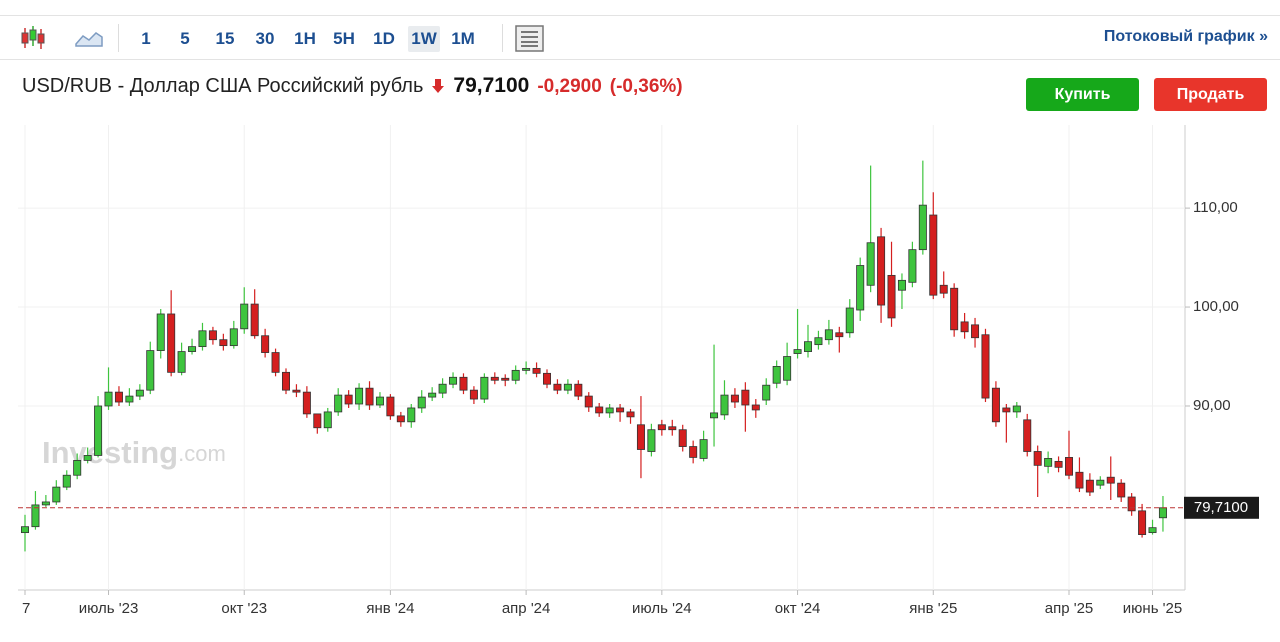  What do you see at coordinates (1216, 306) in the screenshot?
I see `y-tick-label: 100,00` at bounding box center [1216, 306].